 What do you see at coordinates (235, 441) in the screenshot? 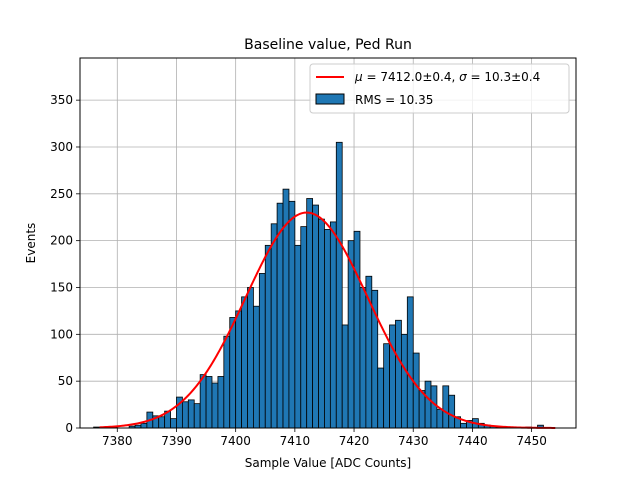
I see `x-tick-label: 7400` at bounding box center [235, 441].